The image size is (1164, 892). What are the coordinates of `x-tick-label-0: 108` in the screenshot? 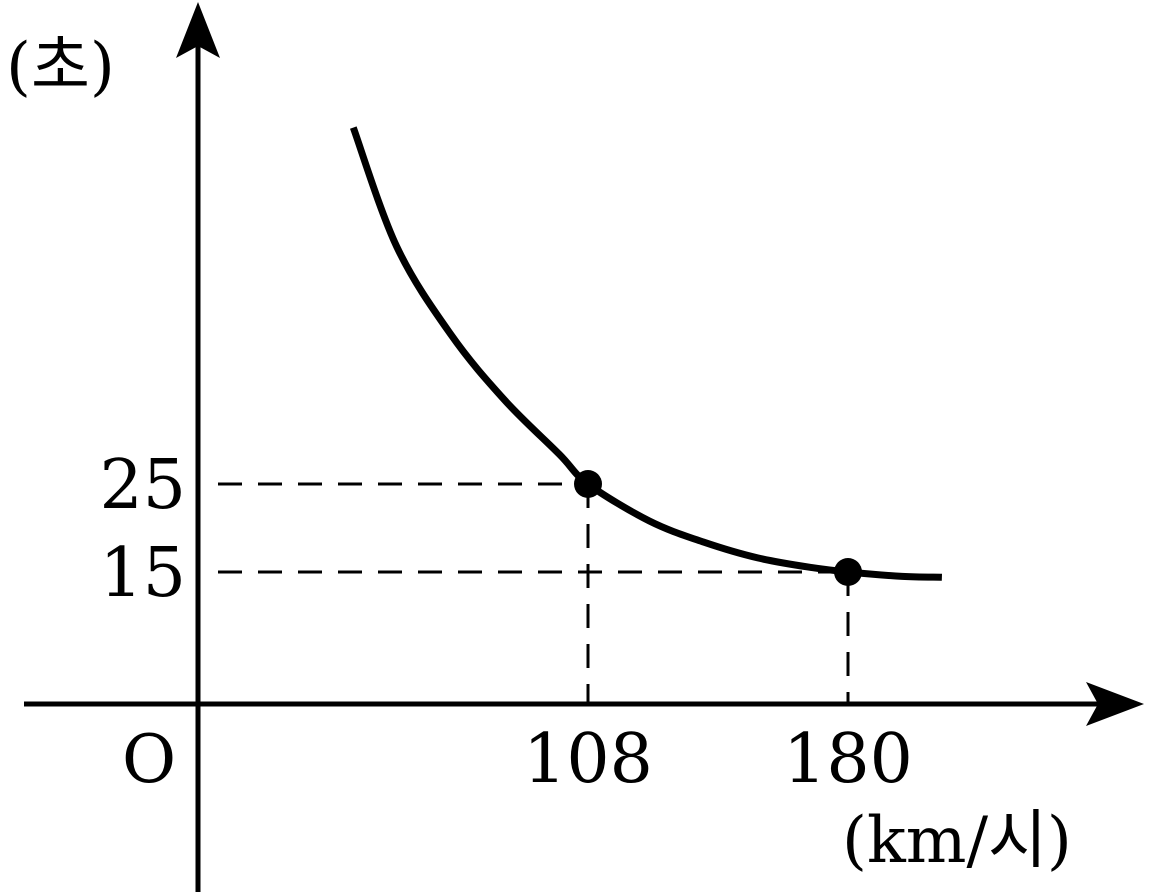 It's located at (588, 759).